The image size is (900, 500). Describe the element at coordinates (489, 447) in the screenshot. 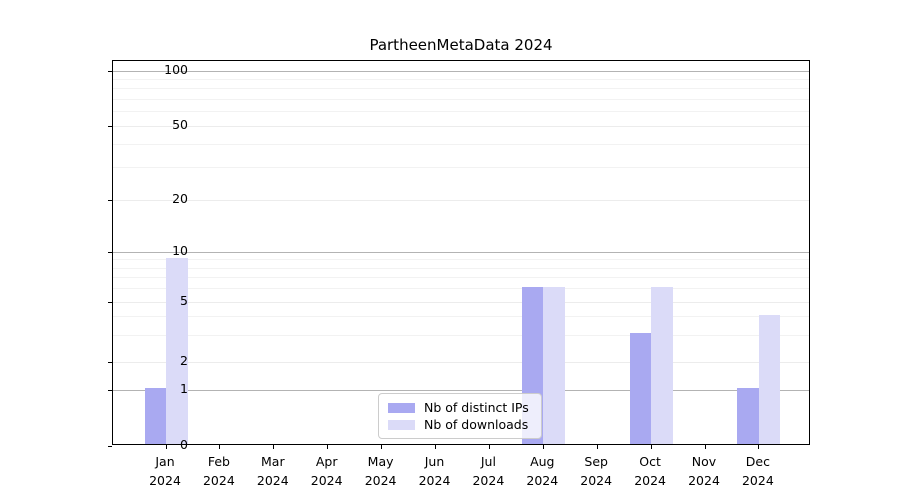

I see `x-tick-mark-jul` at that location.